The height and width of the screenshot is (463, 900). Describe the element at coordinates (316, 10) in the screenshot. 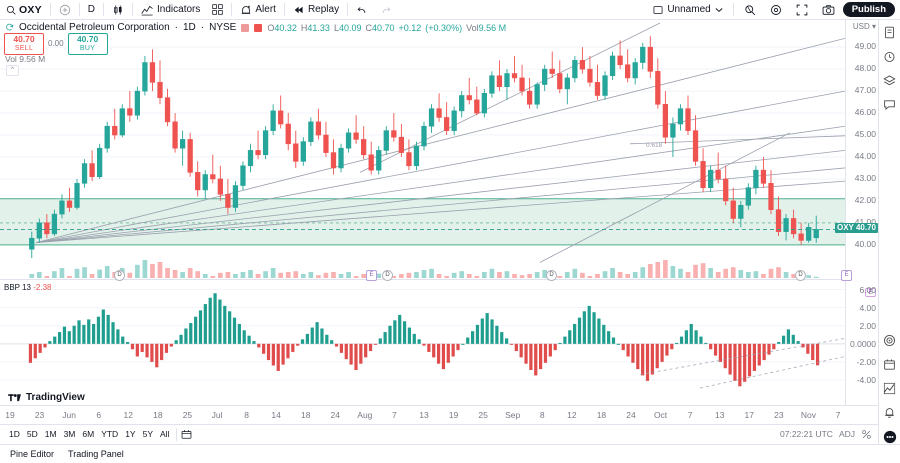

I see `replay-button: Replay` at that location.